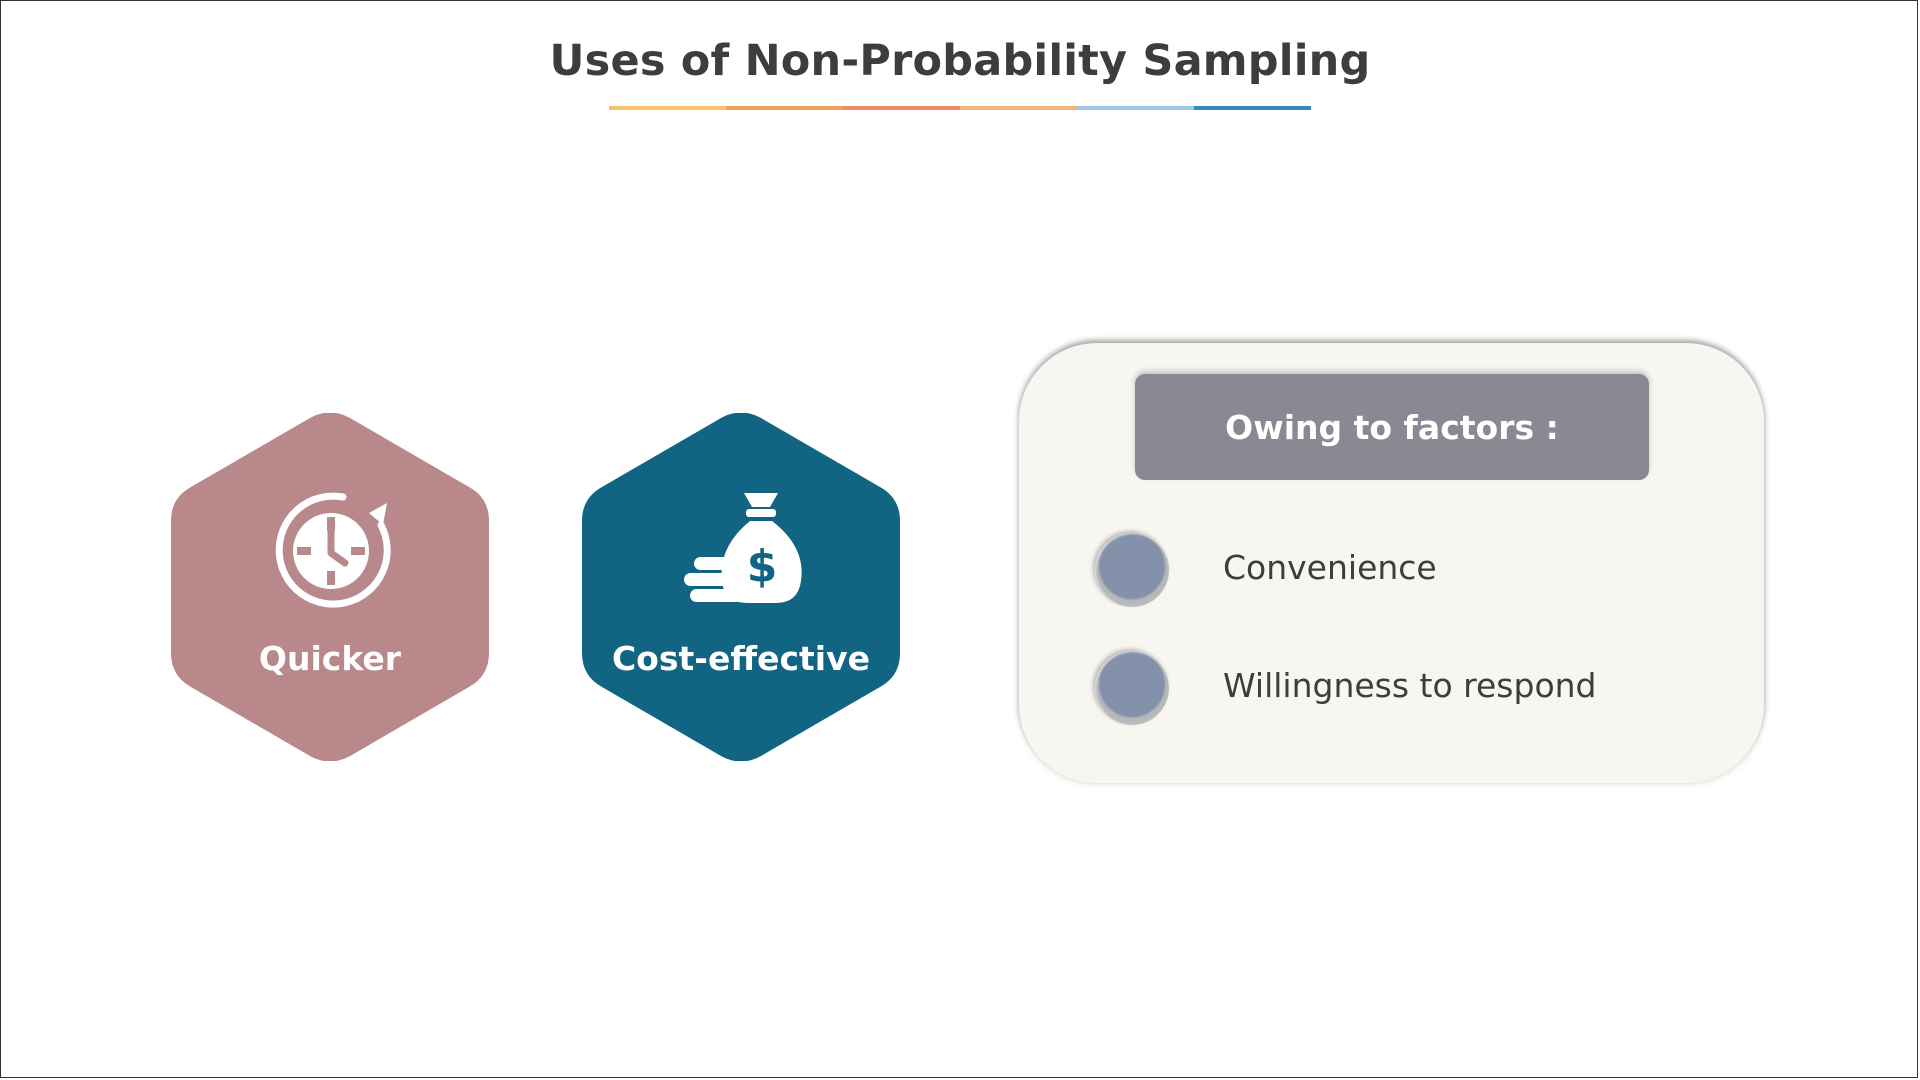 Image resolution: width=1920 pixels, height=1080 pixels. Describe the element at coordinates (330, 550) in the screenshot. I see `clock-refresh-icon` at that location.